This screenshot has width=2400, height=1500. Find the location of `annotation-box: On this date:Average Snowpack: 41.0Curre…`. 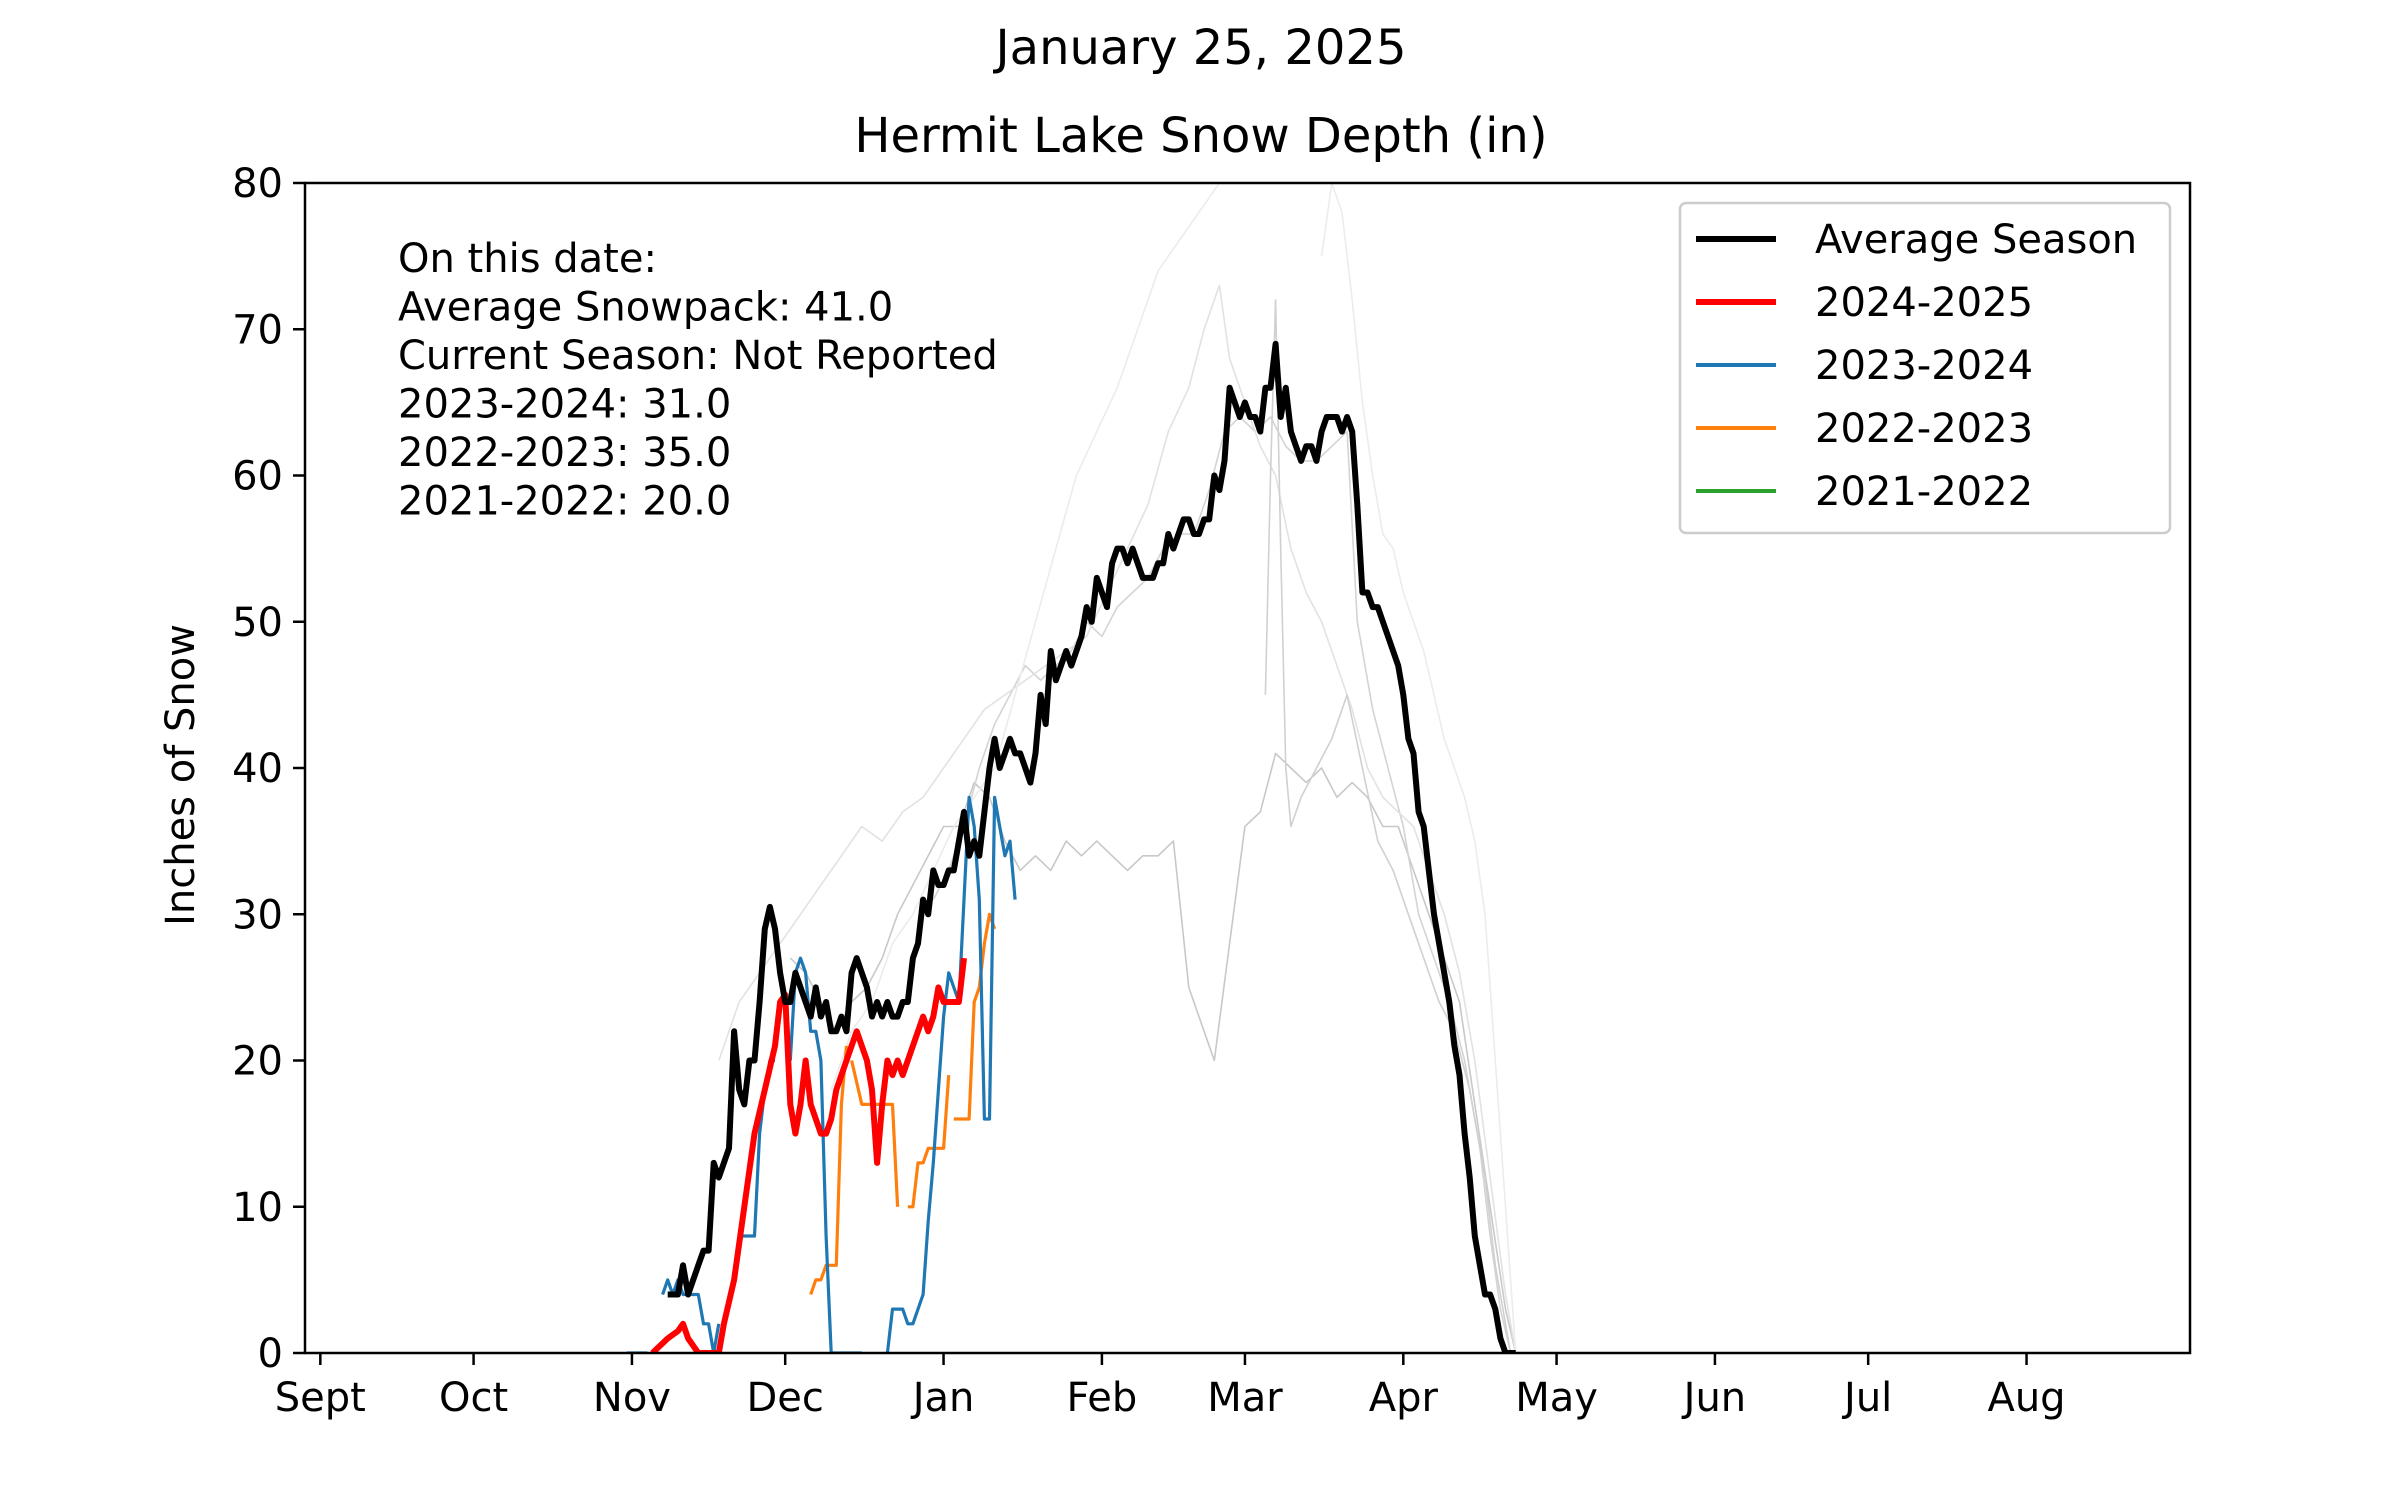

annotation-box: On this date:Average Snowpack: 41.0Curre… is located at coordinates (698, 380).